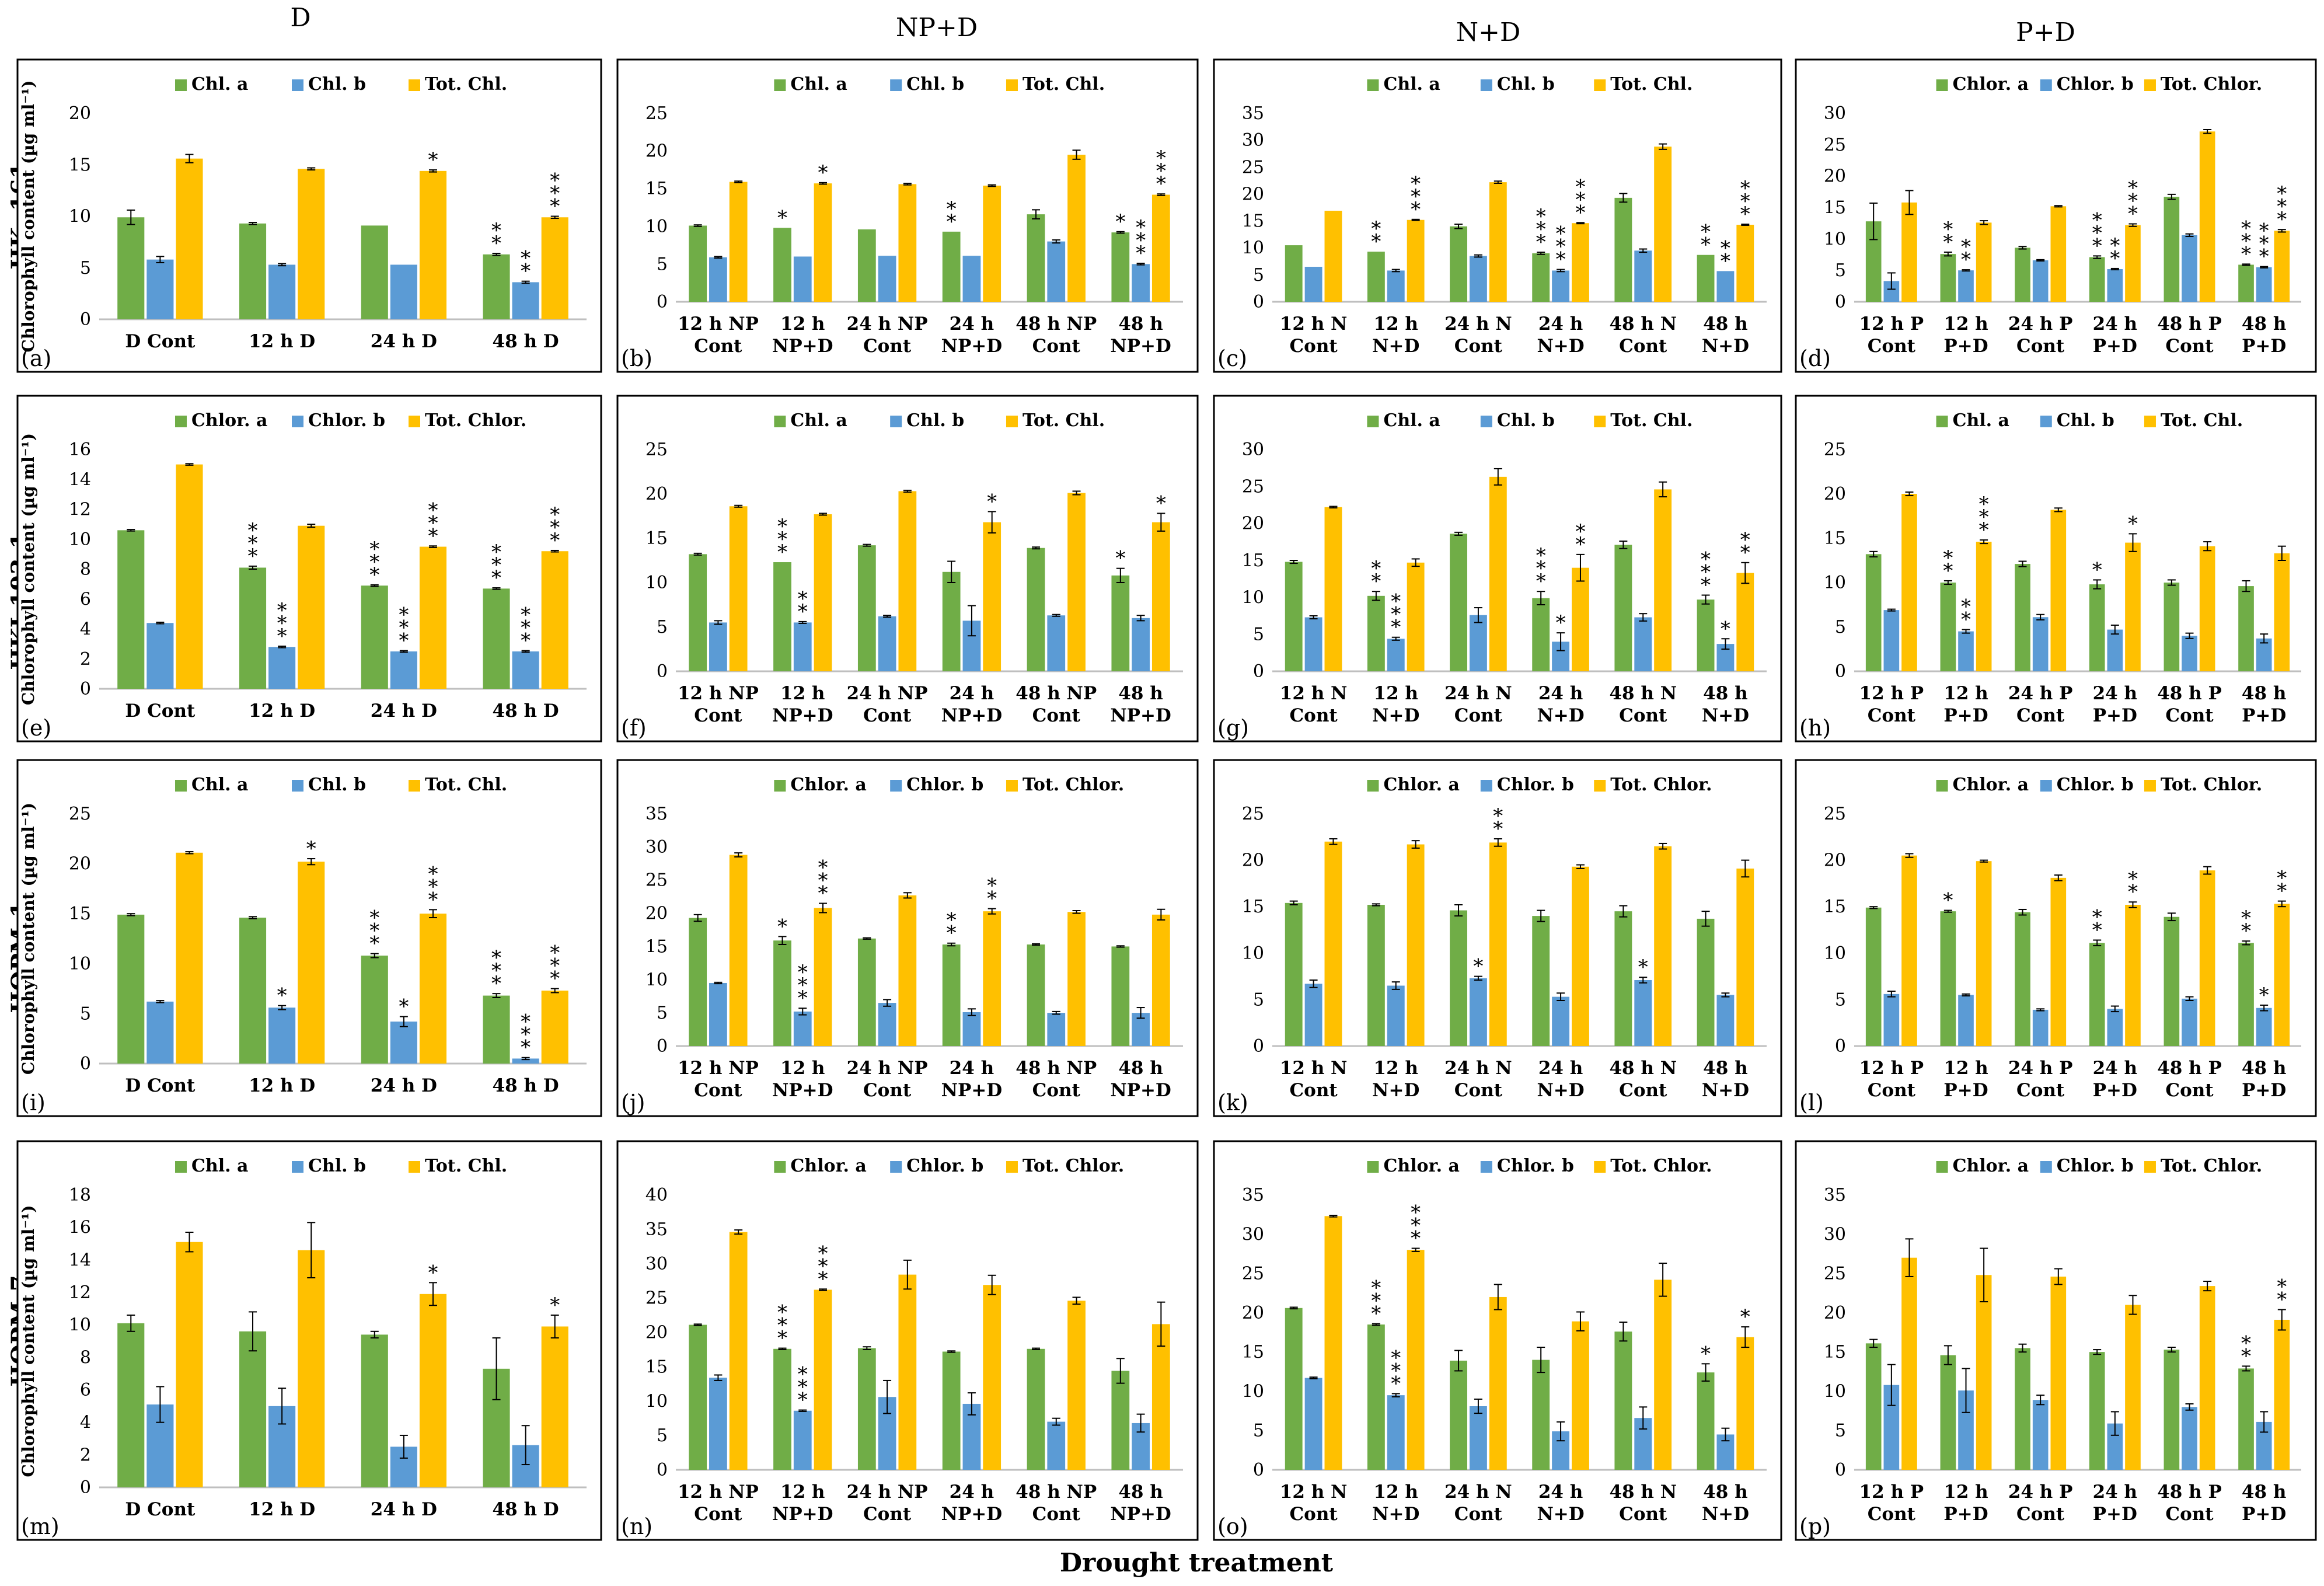  What do you see at coordinates (1057, 693) in the screenshot?
I see `x-category-label: 48 h NP` at bounding box center [1057, 693].